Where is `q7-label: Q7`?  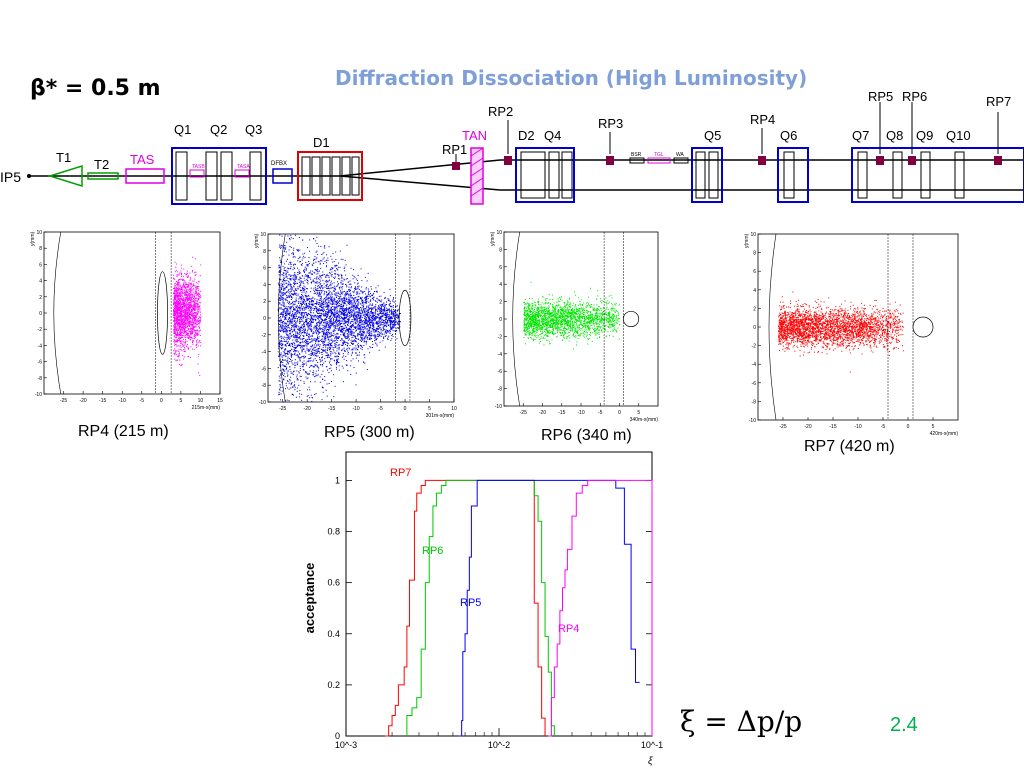 q7-label: Q7 is located at coordinates (860, 135).